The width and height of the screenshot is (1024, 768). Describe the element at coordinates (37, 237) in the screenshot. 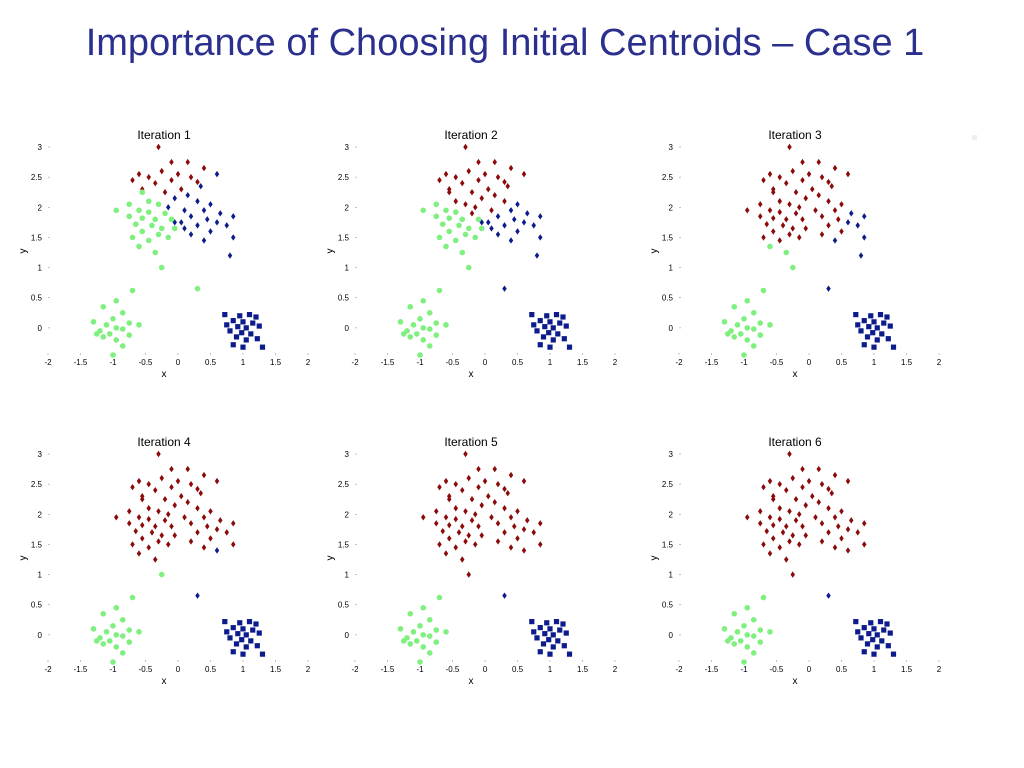

I see `y-tick-label: 1.5` at that location.